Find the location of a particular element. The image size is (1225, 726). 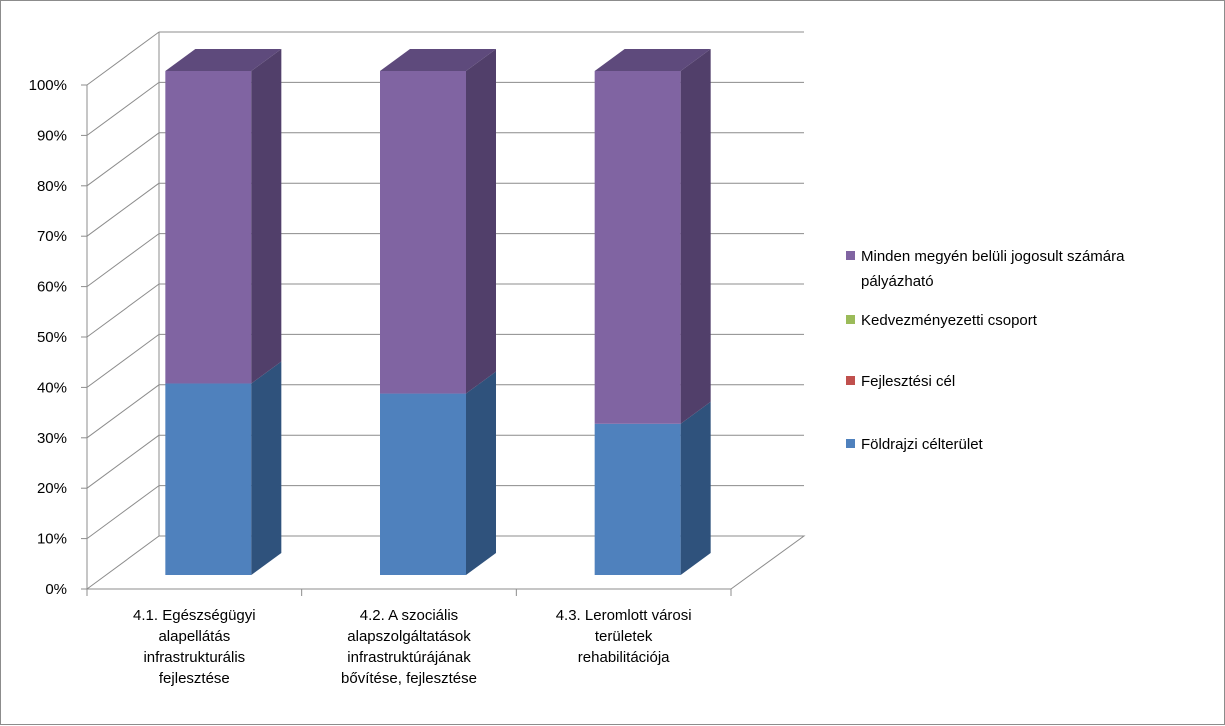

y-tick-label: 0% is located at coordinates (56, 589).